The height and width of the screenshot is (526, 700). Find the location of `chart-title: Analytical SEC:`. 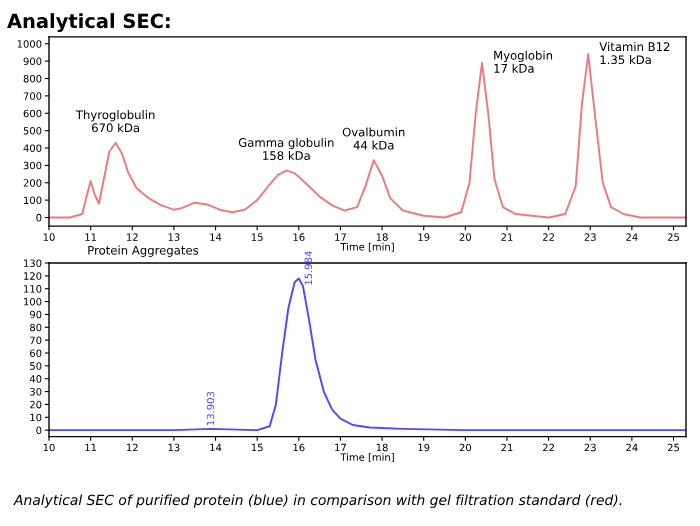

chart-title: Analytical SEC: is located at coordinates (88, 23).